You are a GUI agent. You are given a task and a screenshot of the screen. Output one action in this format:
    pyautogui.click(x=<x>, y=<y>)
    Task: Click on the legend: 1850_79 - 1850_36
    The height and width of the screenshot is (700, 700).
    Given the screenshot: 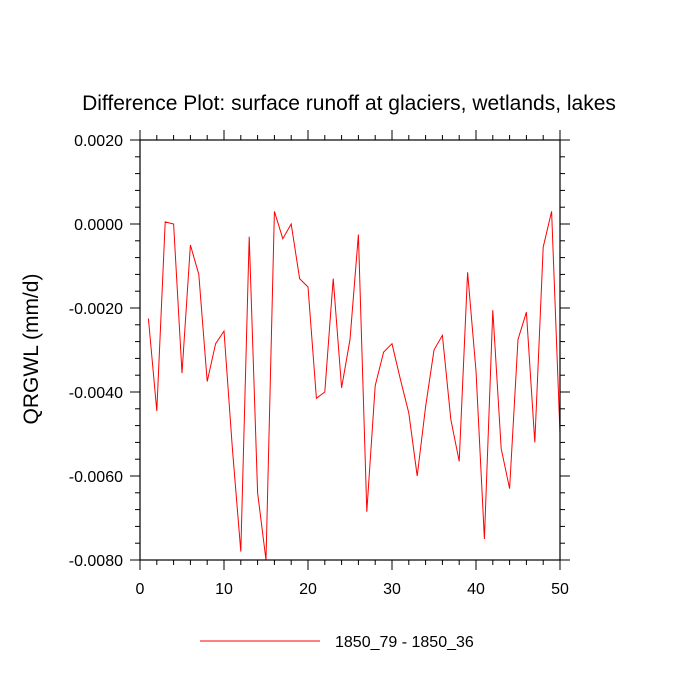 What is the action you would take?
    pyautogui.click(x=337, y=642)
    